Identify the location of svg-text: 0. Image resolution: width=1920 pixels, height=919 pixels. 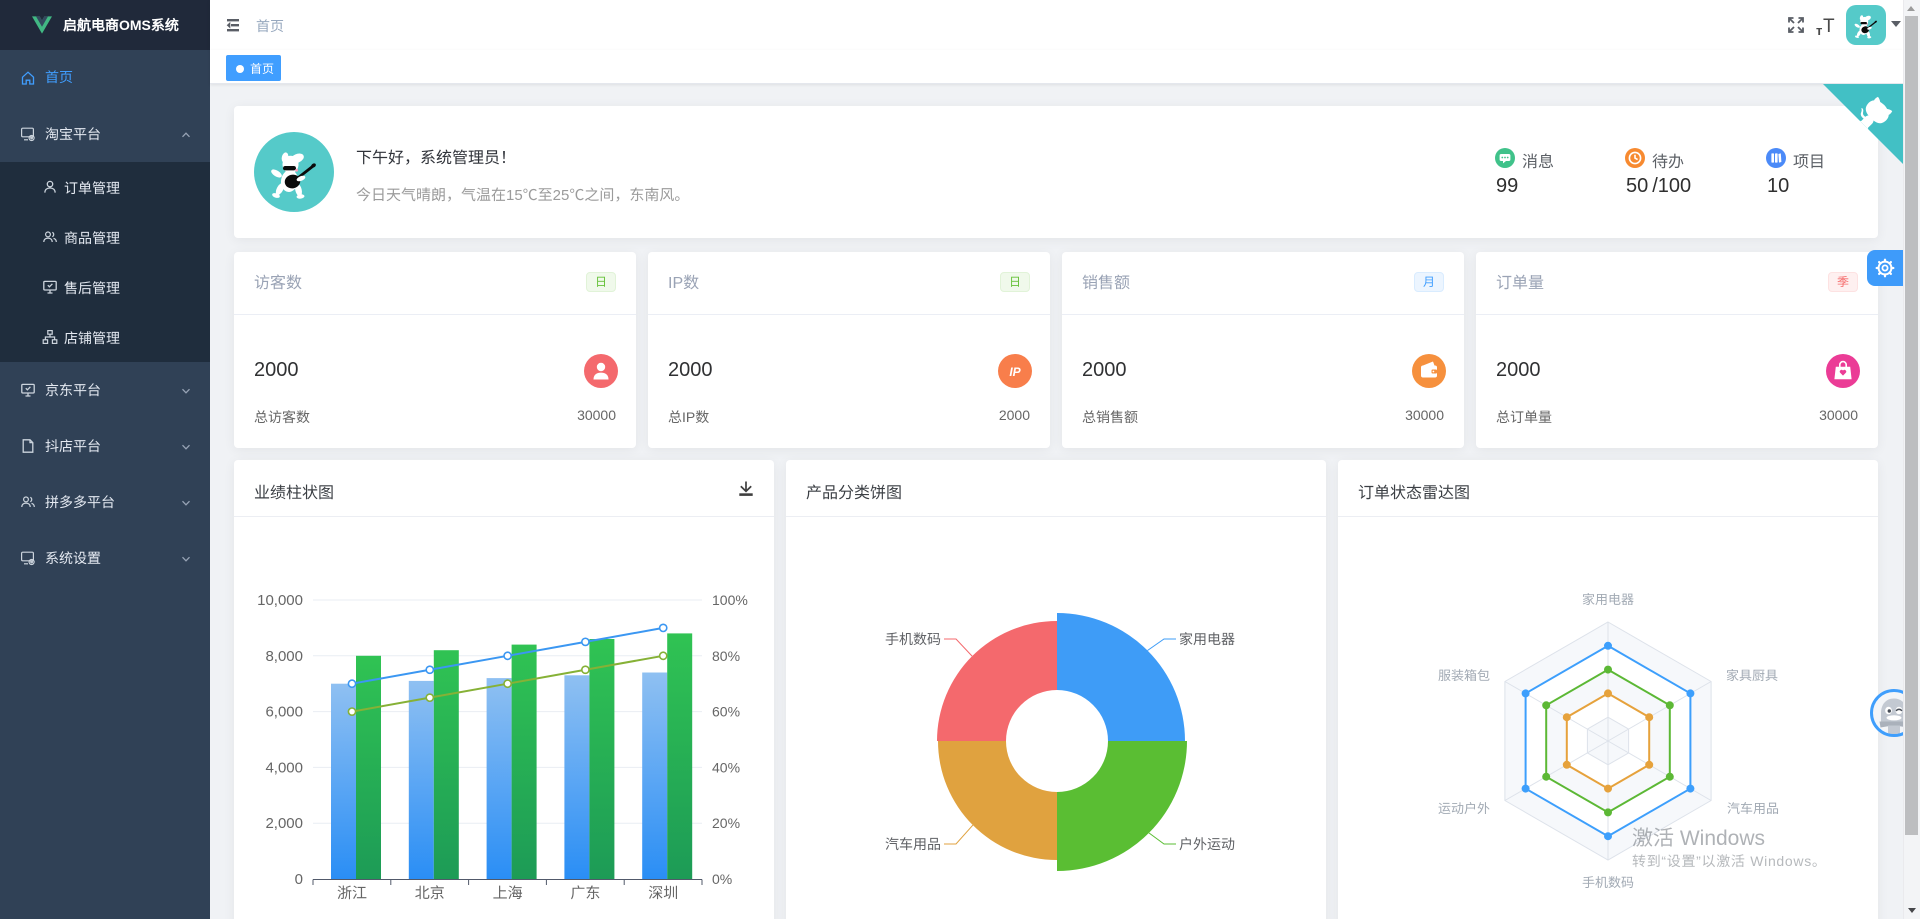
(299, 879).